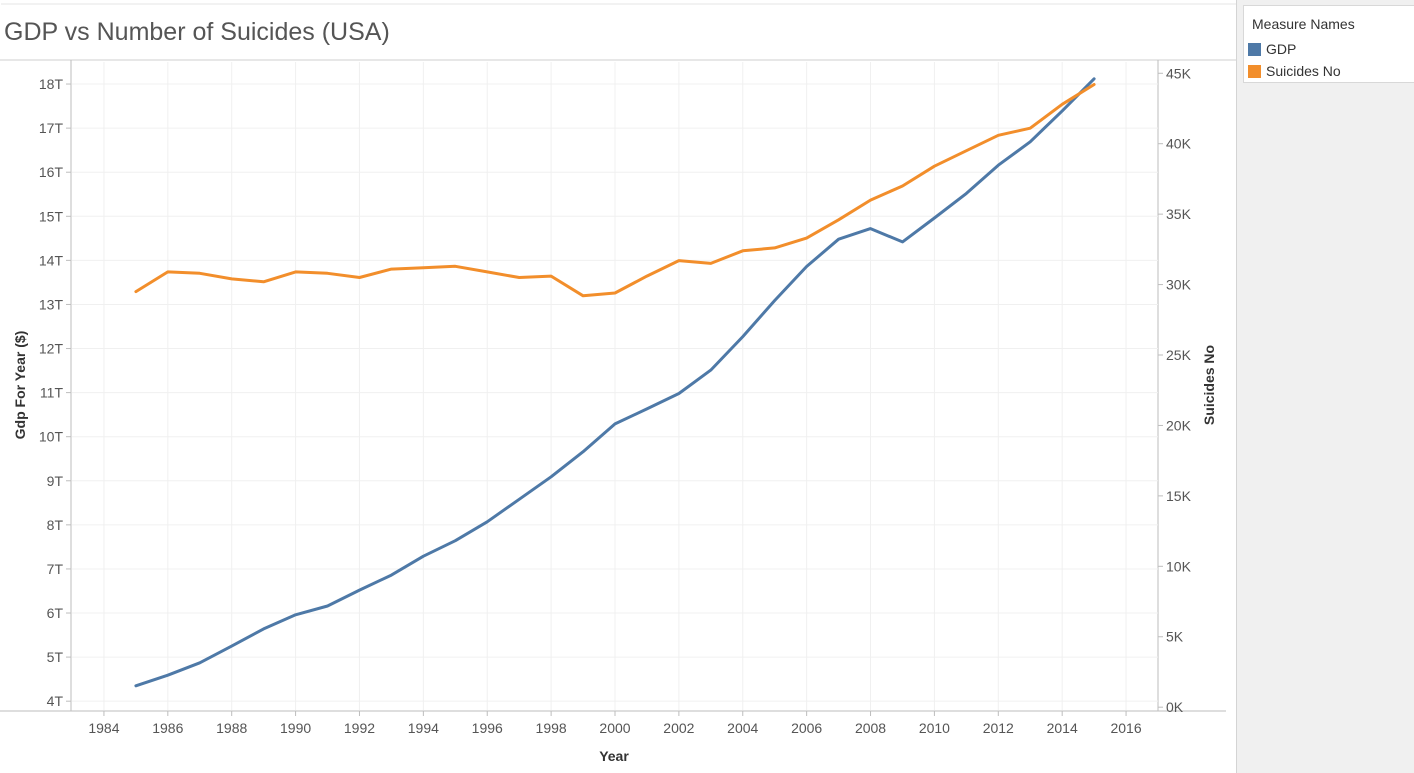 This screenshot has width=1414, height=773. I want to click on y2-tick-label: 25K, so click(1179, 355).